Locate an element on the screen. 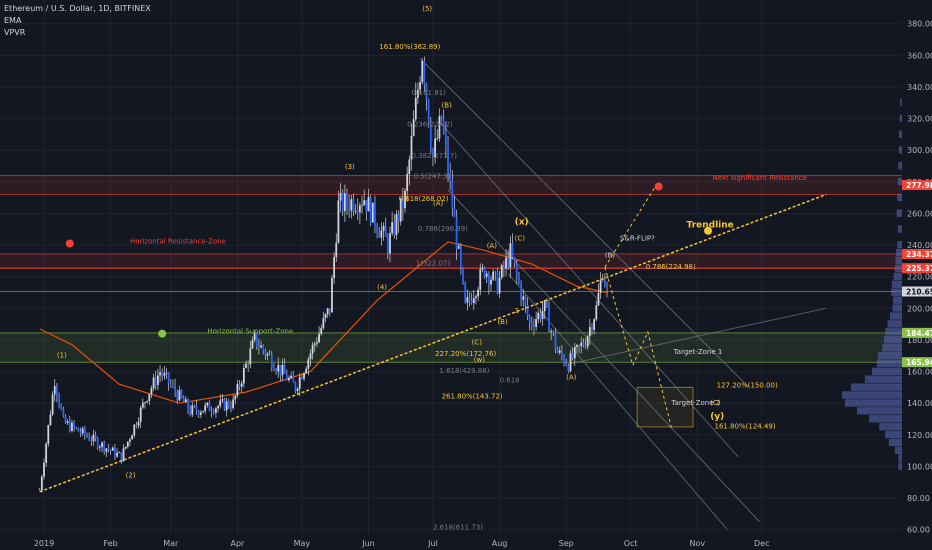 The image size is (932, 550). marker-dot is located at coordinates (69, 243).